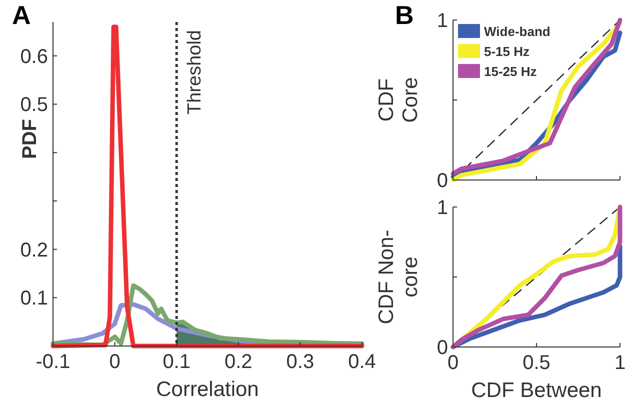  What do you see at coordinates (53, 362) in the screenshot?
I see `x-tick-label: -0.1` at bounding box center [53, 362].